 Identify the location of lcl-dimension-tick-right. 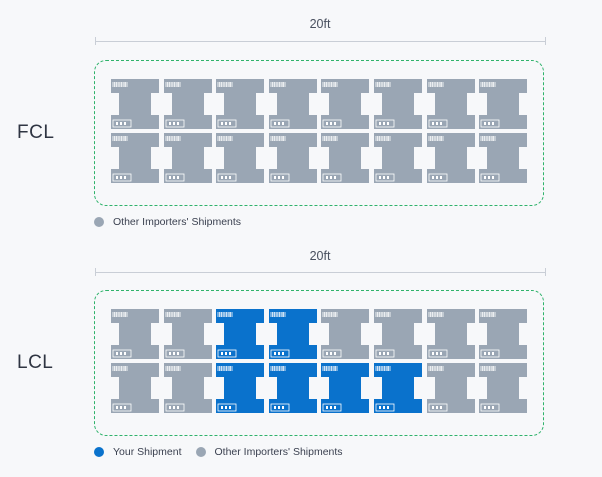
(545, 272).